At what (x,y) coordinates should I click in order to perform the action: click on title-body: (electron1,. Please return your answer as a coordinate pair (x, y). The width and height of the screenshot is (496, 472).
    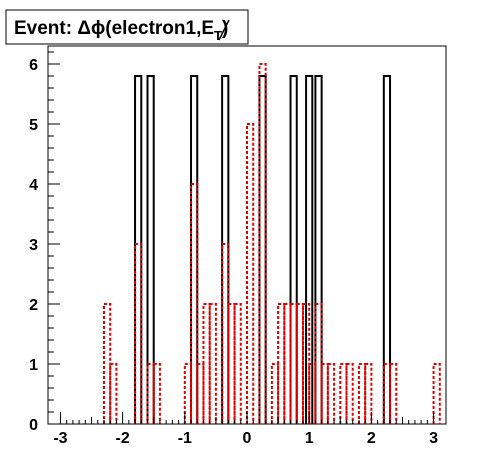
    Looking at the image, I should click on (153, 28).